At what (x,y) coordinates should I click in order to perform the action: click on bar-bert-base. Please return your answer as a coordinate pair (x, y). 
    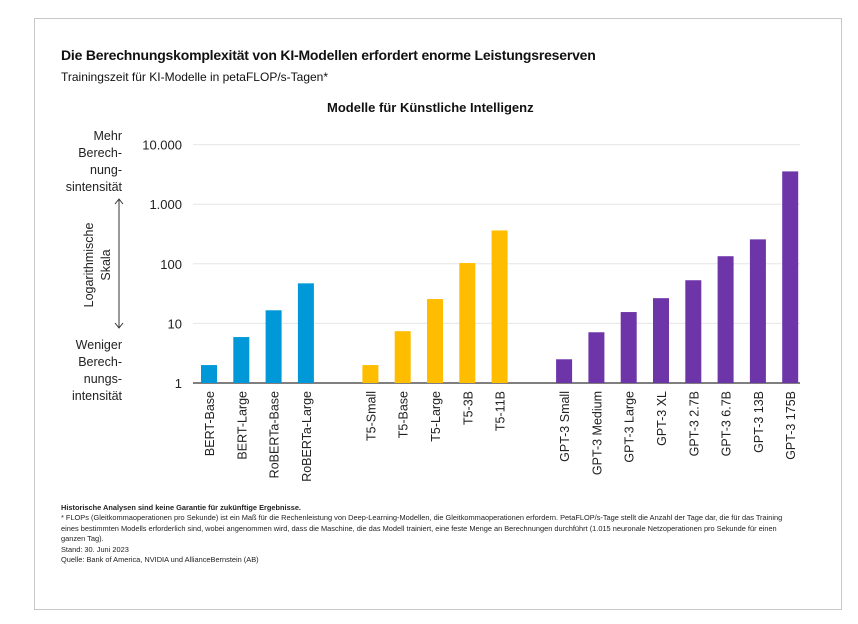
    Looking at the image, I should click on (209, 374).